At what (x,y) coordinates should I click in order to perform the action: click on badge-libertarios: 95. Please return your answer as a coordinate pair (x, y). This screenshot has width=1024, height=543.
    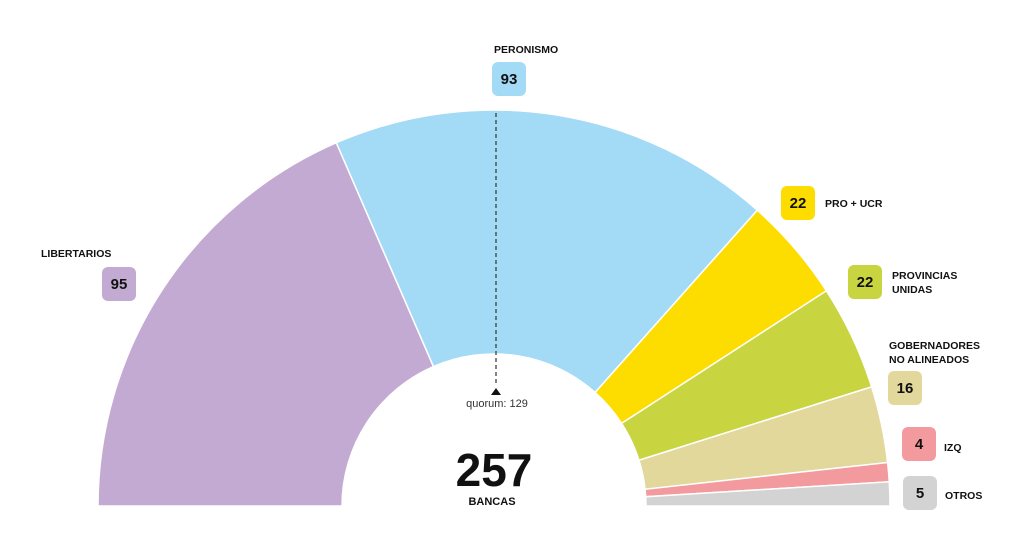
    Looking at the image, I should click on (119, 284).